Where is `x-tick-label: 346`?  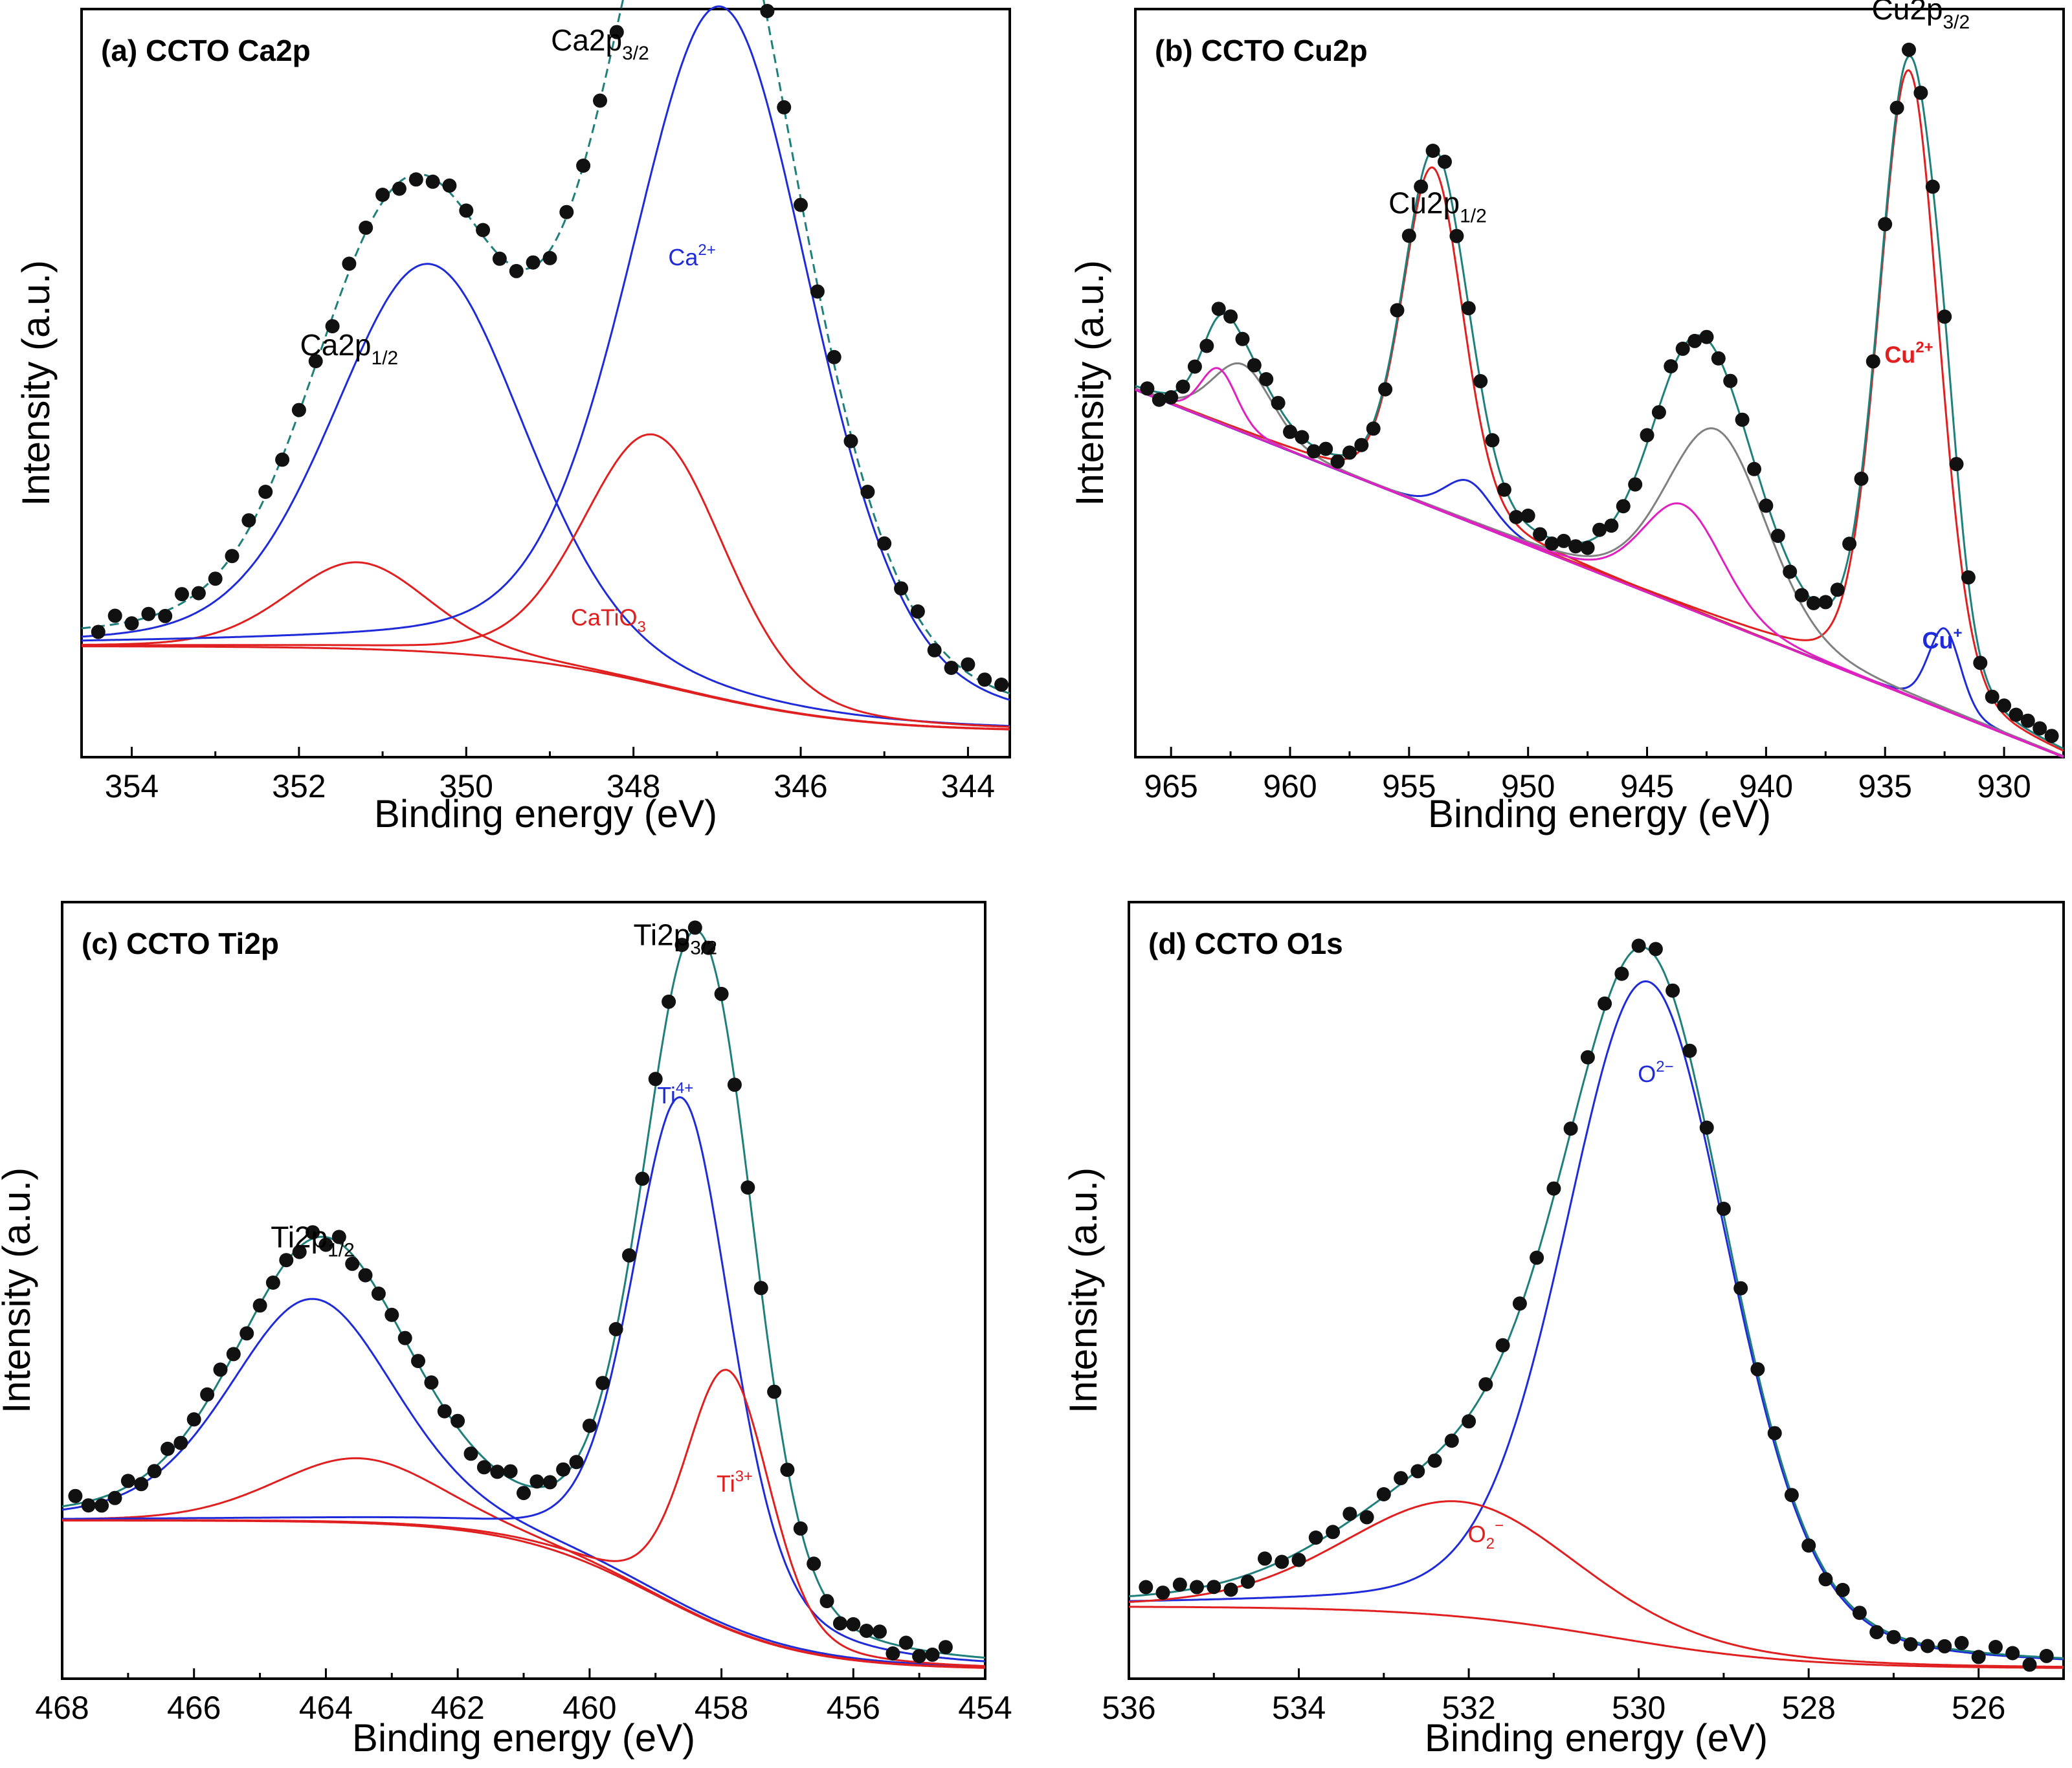 x-tick-label: 346 is located at coordinates (800, 786).